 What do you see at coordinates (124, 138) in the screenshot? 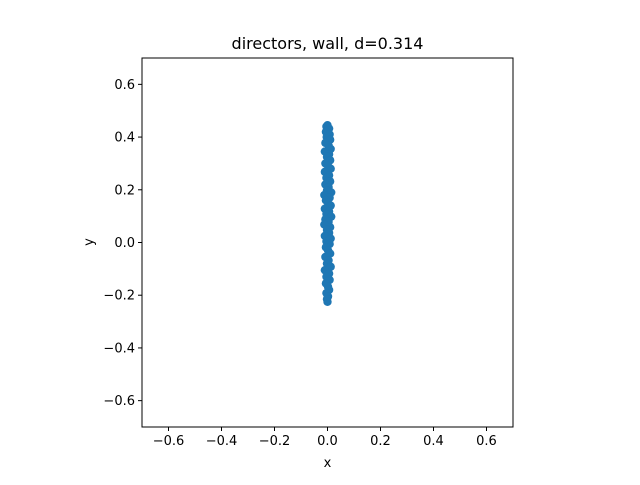
I see `y-tick-label: 0.4` at bounding box center [124, 138].